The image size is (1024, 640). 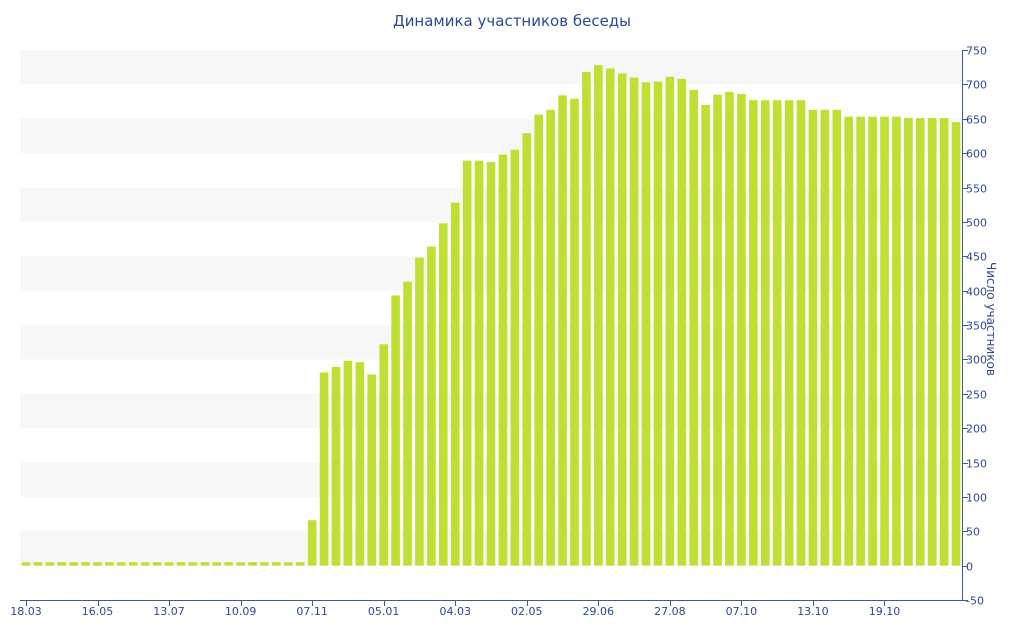 I want to click on y-tick-label: 350, so click(x=976, y=326).